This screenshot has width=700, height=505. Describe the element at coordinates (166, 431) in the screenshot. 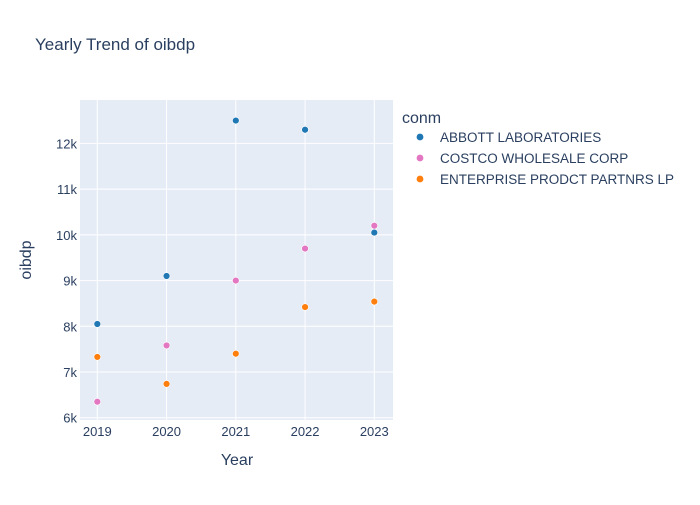

I see `x-tick-label: 2020` at that location.